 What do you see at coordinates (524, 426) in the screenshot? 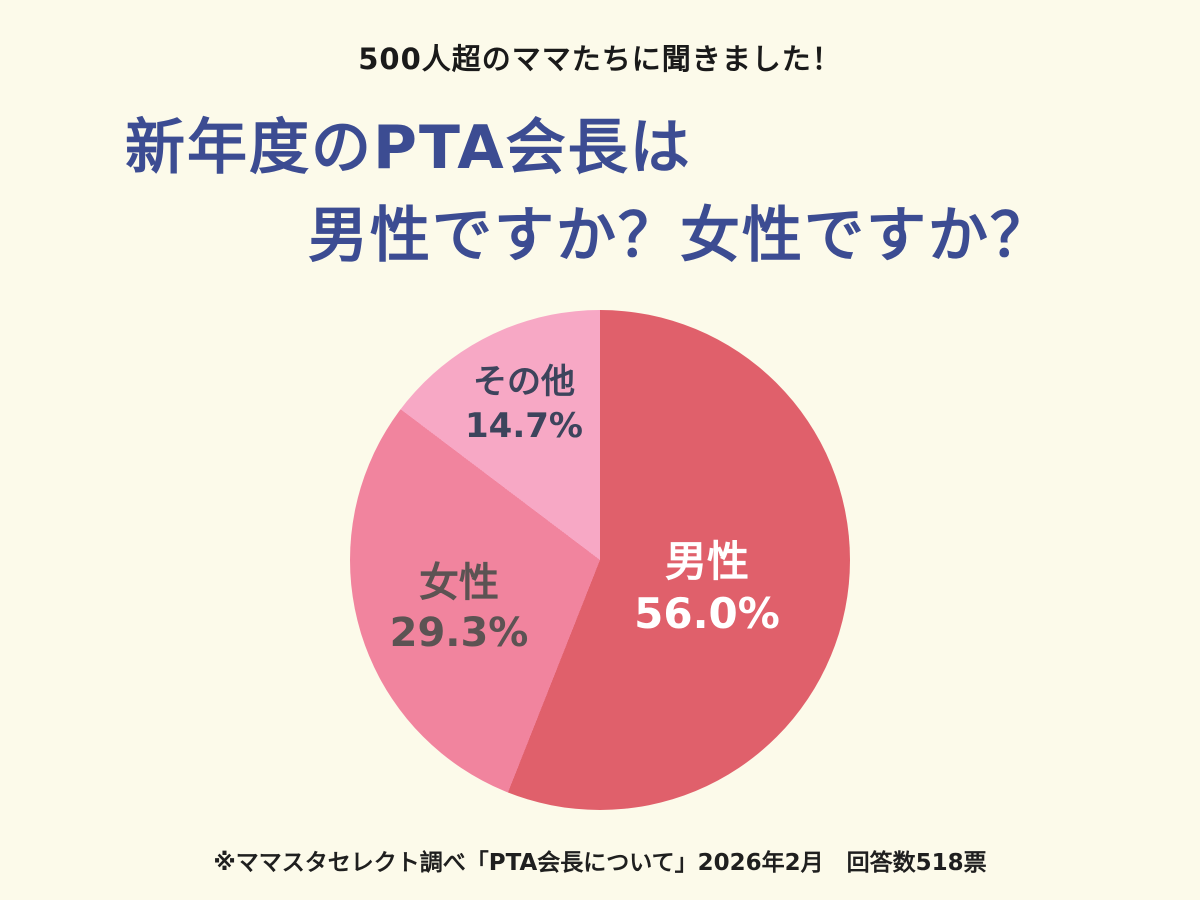
I see `pie-label-other-value: 14.7%` at bounding box center [524, 426].